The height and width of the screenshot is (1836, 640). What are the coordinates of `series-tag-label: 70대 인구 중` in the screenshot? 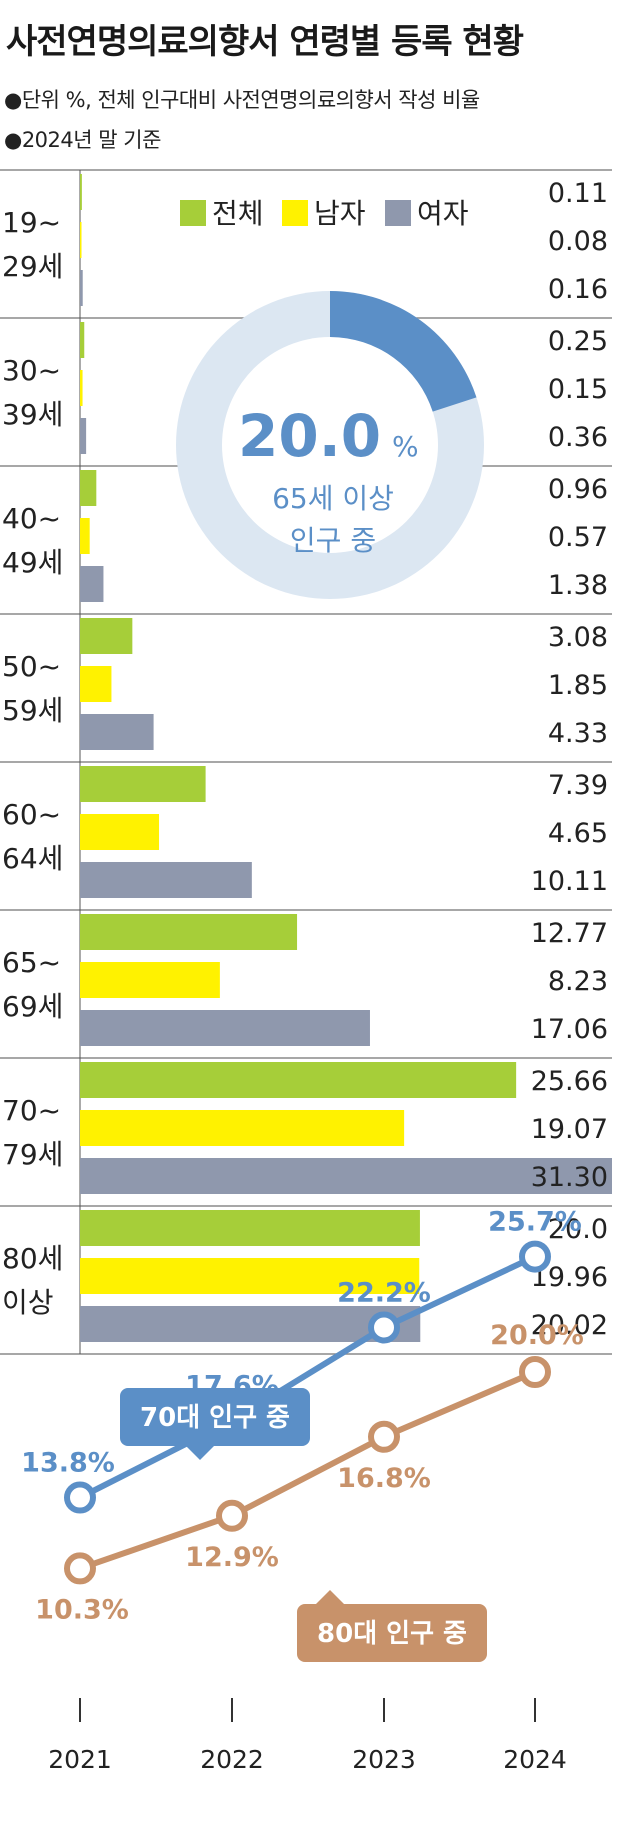 It's located at (215, 1418).